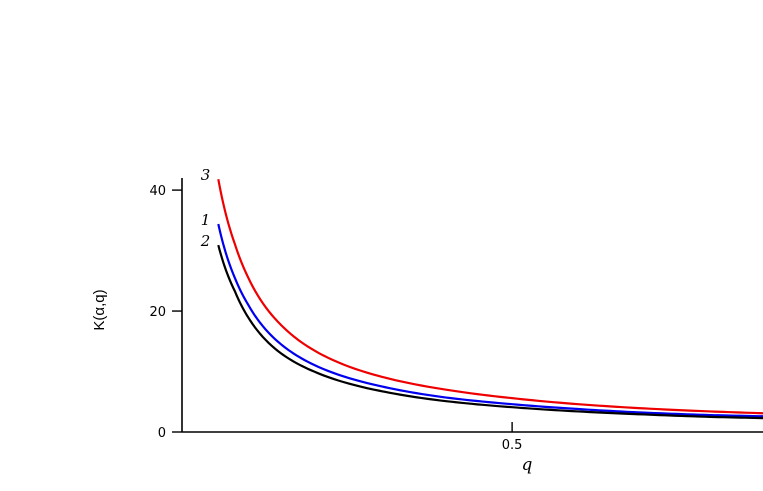 The image size is (763, 491). Describe the element at coordinates (162, 433) in the screenshot. I see `y-tick-label: 0` at that location.